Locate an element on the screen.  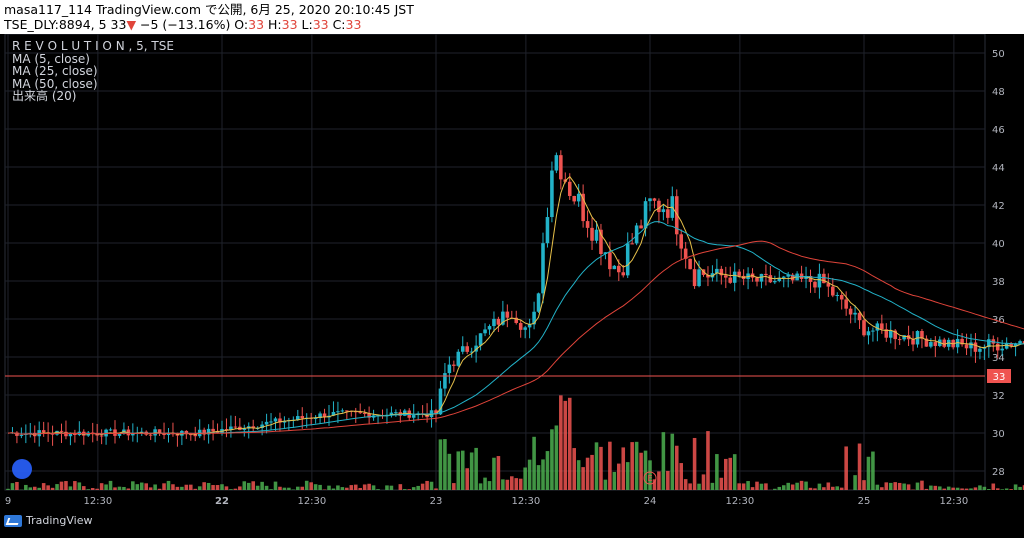
x-tick-label: 9 is located at coordinates (8, 501).